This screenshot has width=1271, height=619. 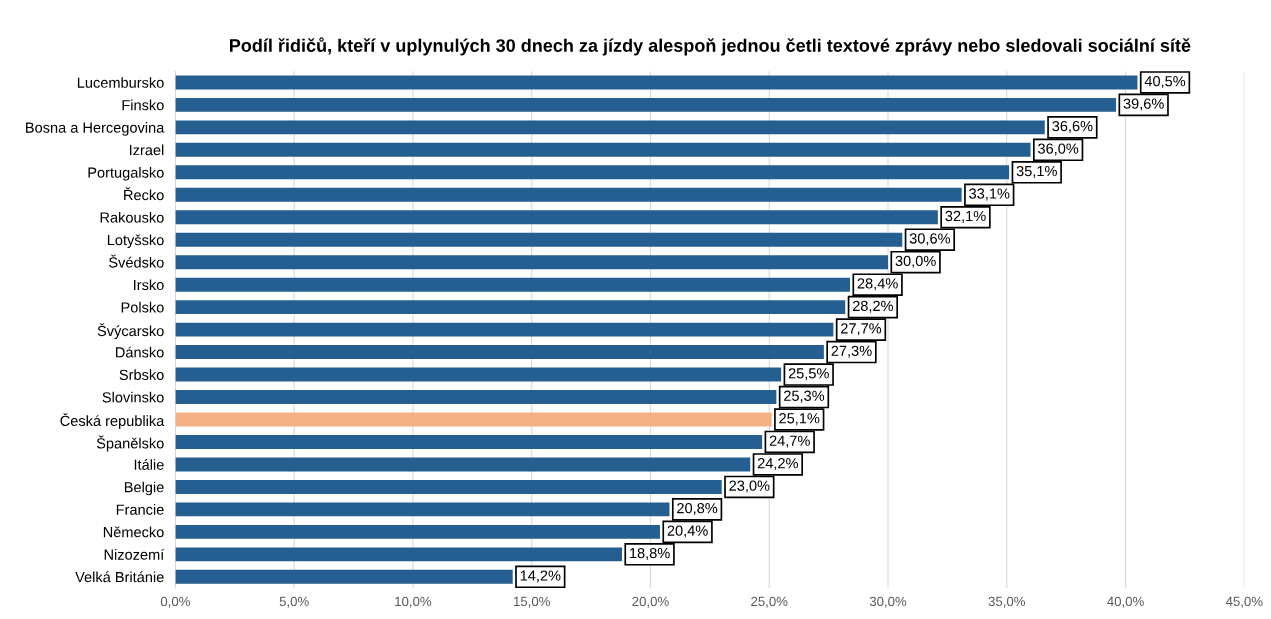 I want to click on y-tick-label: Švýcarsko, so click(x=130, y=331).